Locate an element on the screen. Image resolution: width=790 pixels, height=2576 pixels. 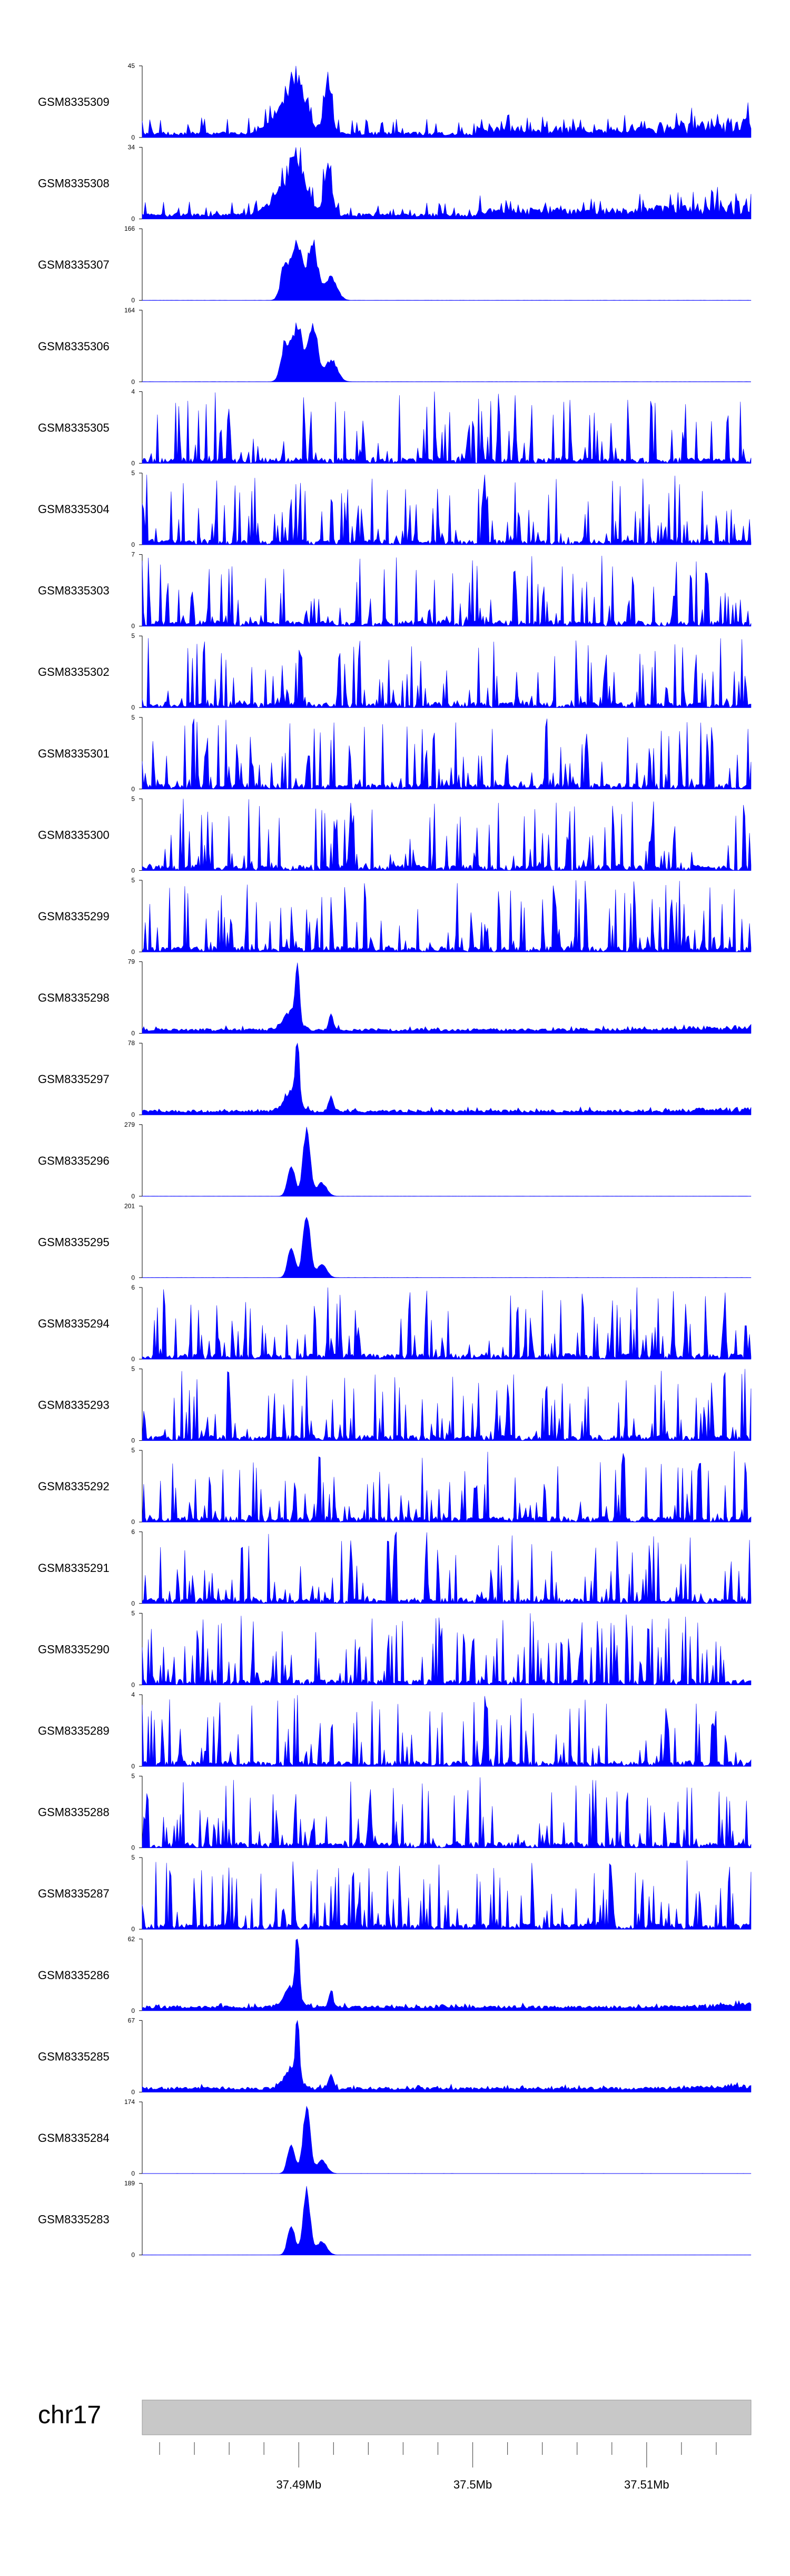
track-label: GSM8335305 is located at coordinates (74, 428).